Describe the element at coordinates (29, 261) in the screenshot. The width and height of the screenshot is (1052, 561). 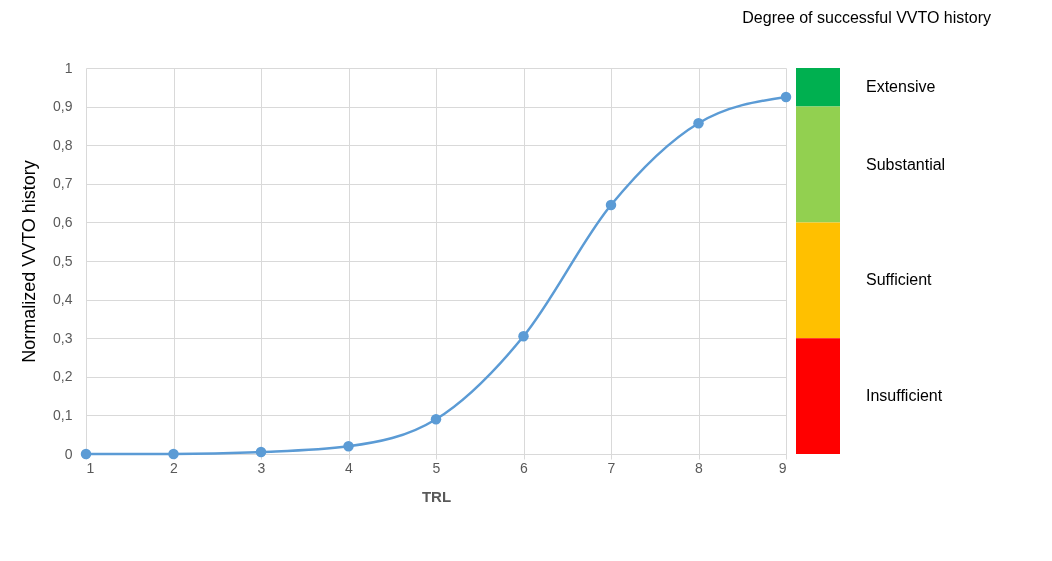
I see `y-axis-title: Normalized VVTO history` at that location.